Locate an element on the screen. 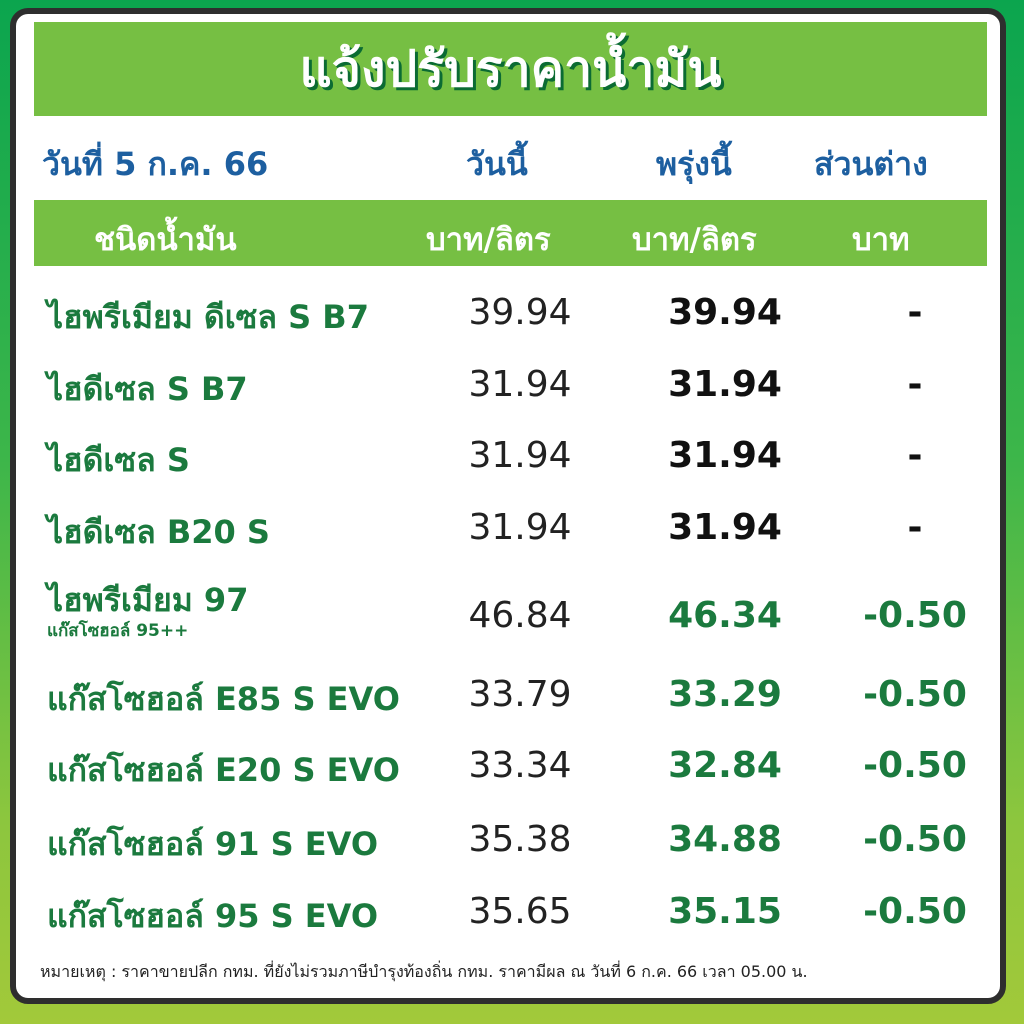 This screenshot has height=1024, width=1024. today-price: 35.38 is located at coordinates (520, 839).